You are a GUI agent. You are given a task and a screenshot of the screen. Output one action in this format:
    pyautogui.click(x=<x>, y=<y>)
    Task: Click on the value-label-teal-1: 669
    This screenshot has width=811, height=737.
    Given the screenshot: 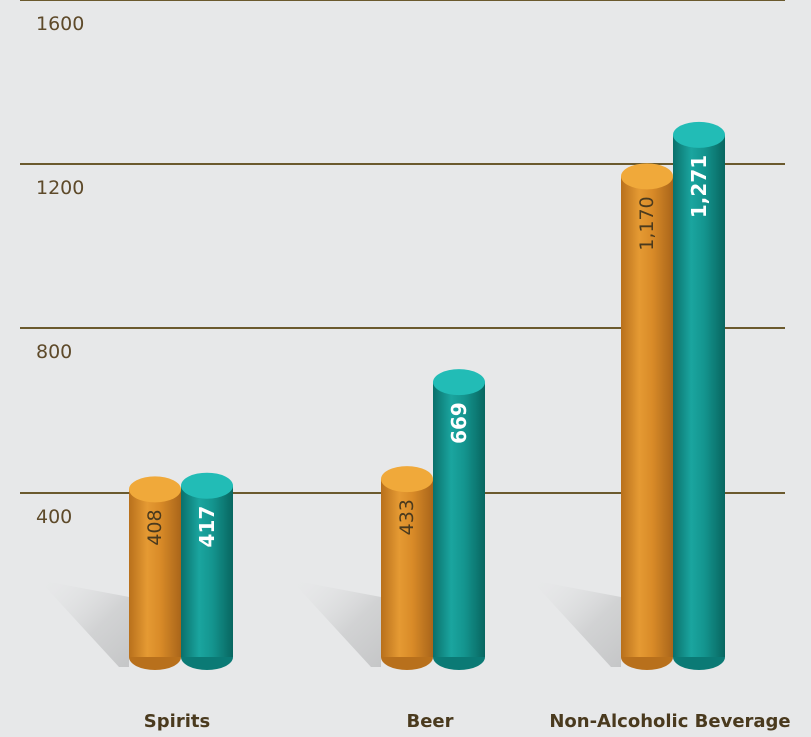 What is the action you would take?
    pyautogui.click(x=459, y=423)
    